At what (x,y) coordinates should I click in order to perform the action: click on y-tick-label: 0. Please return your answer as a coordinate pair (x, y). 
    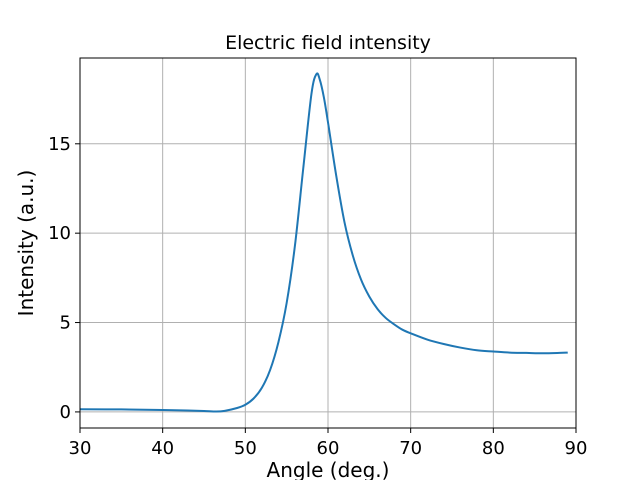
    Looking at the image, I should click on (65, 412).